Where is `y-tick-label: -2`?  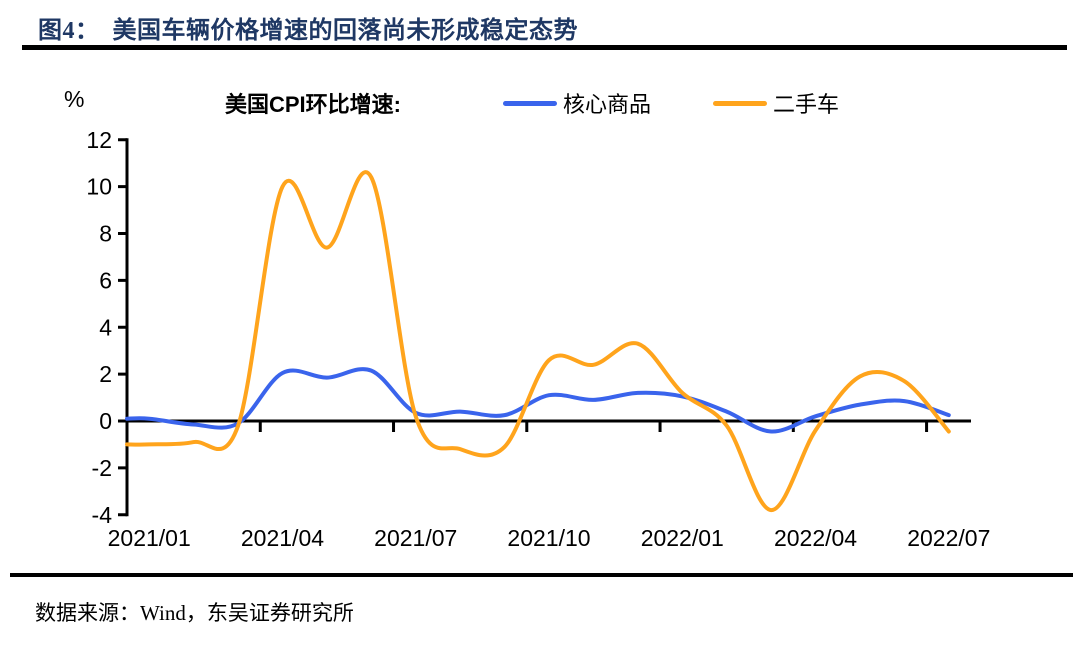 y-tick-label: -2 is located at coordinates (102, 468).